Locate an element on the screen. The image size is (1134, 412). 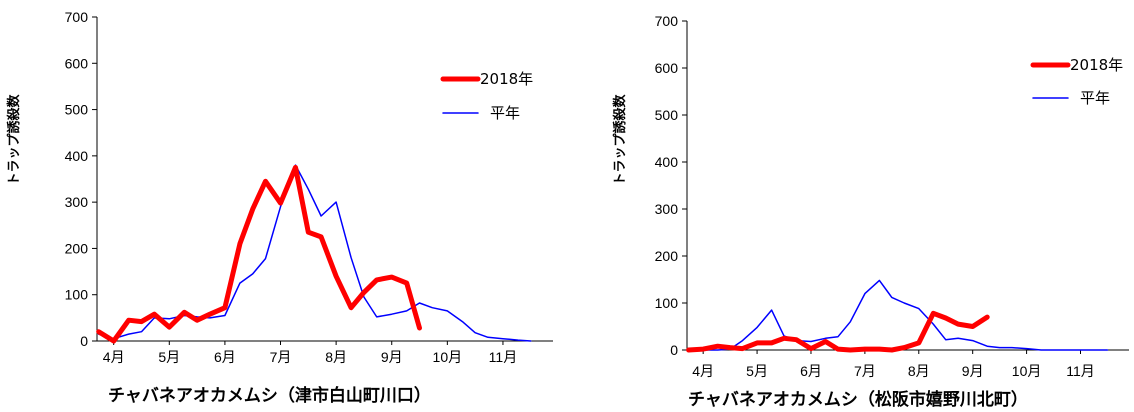
series-line-heinen is located at coordinates (898, 315).